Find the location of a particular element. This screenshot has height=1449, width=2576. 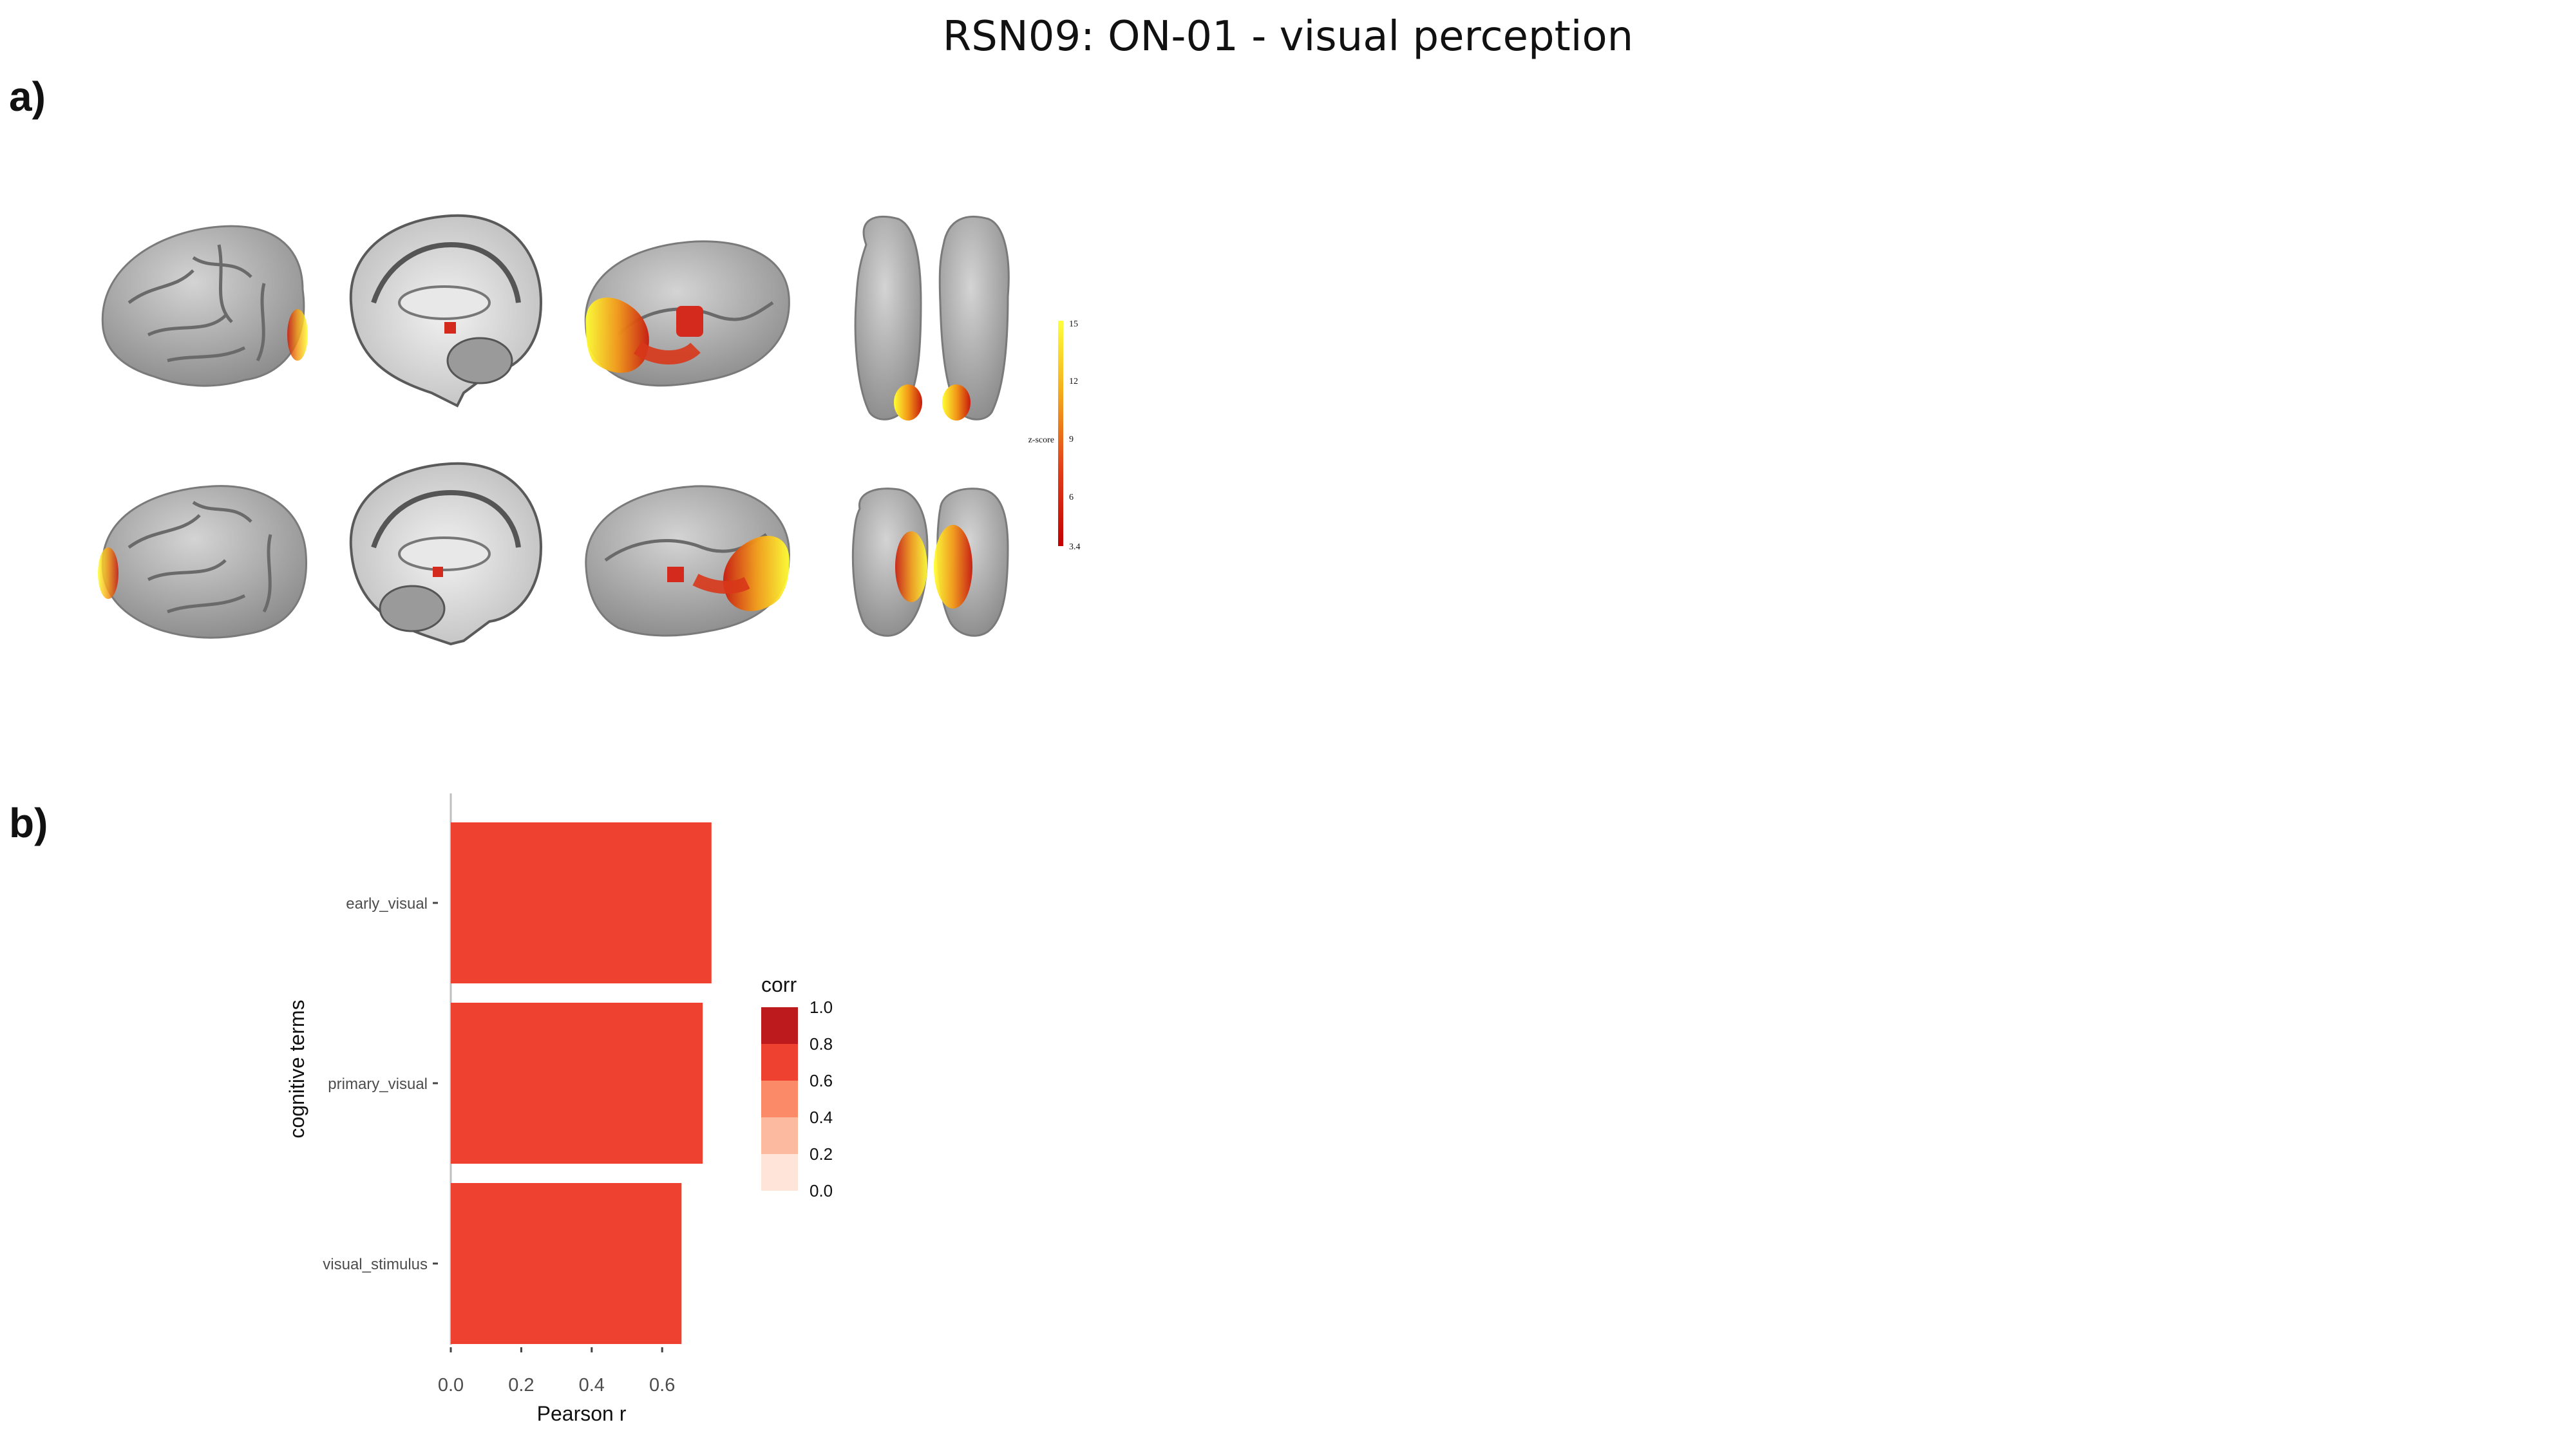

bar-group is located at coordinates (581, 1083).